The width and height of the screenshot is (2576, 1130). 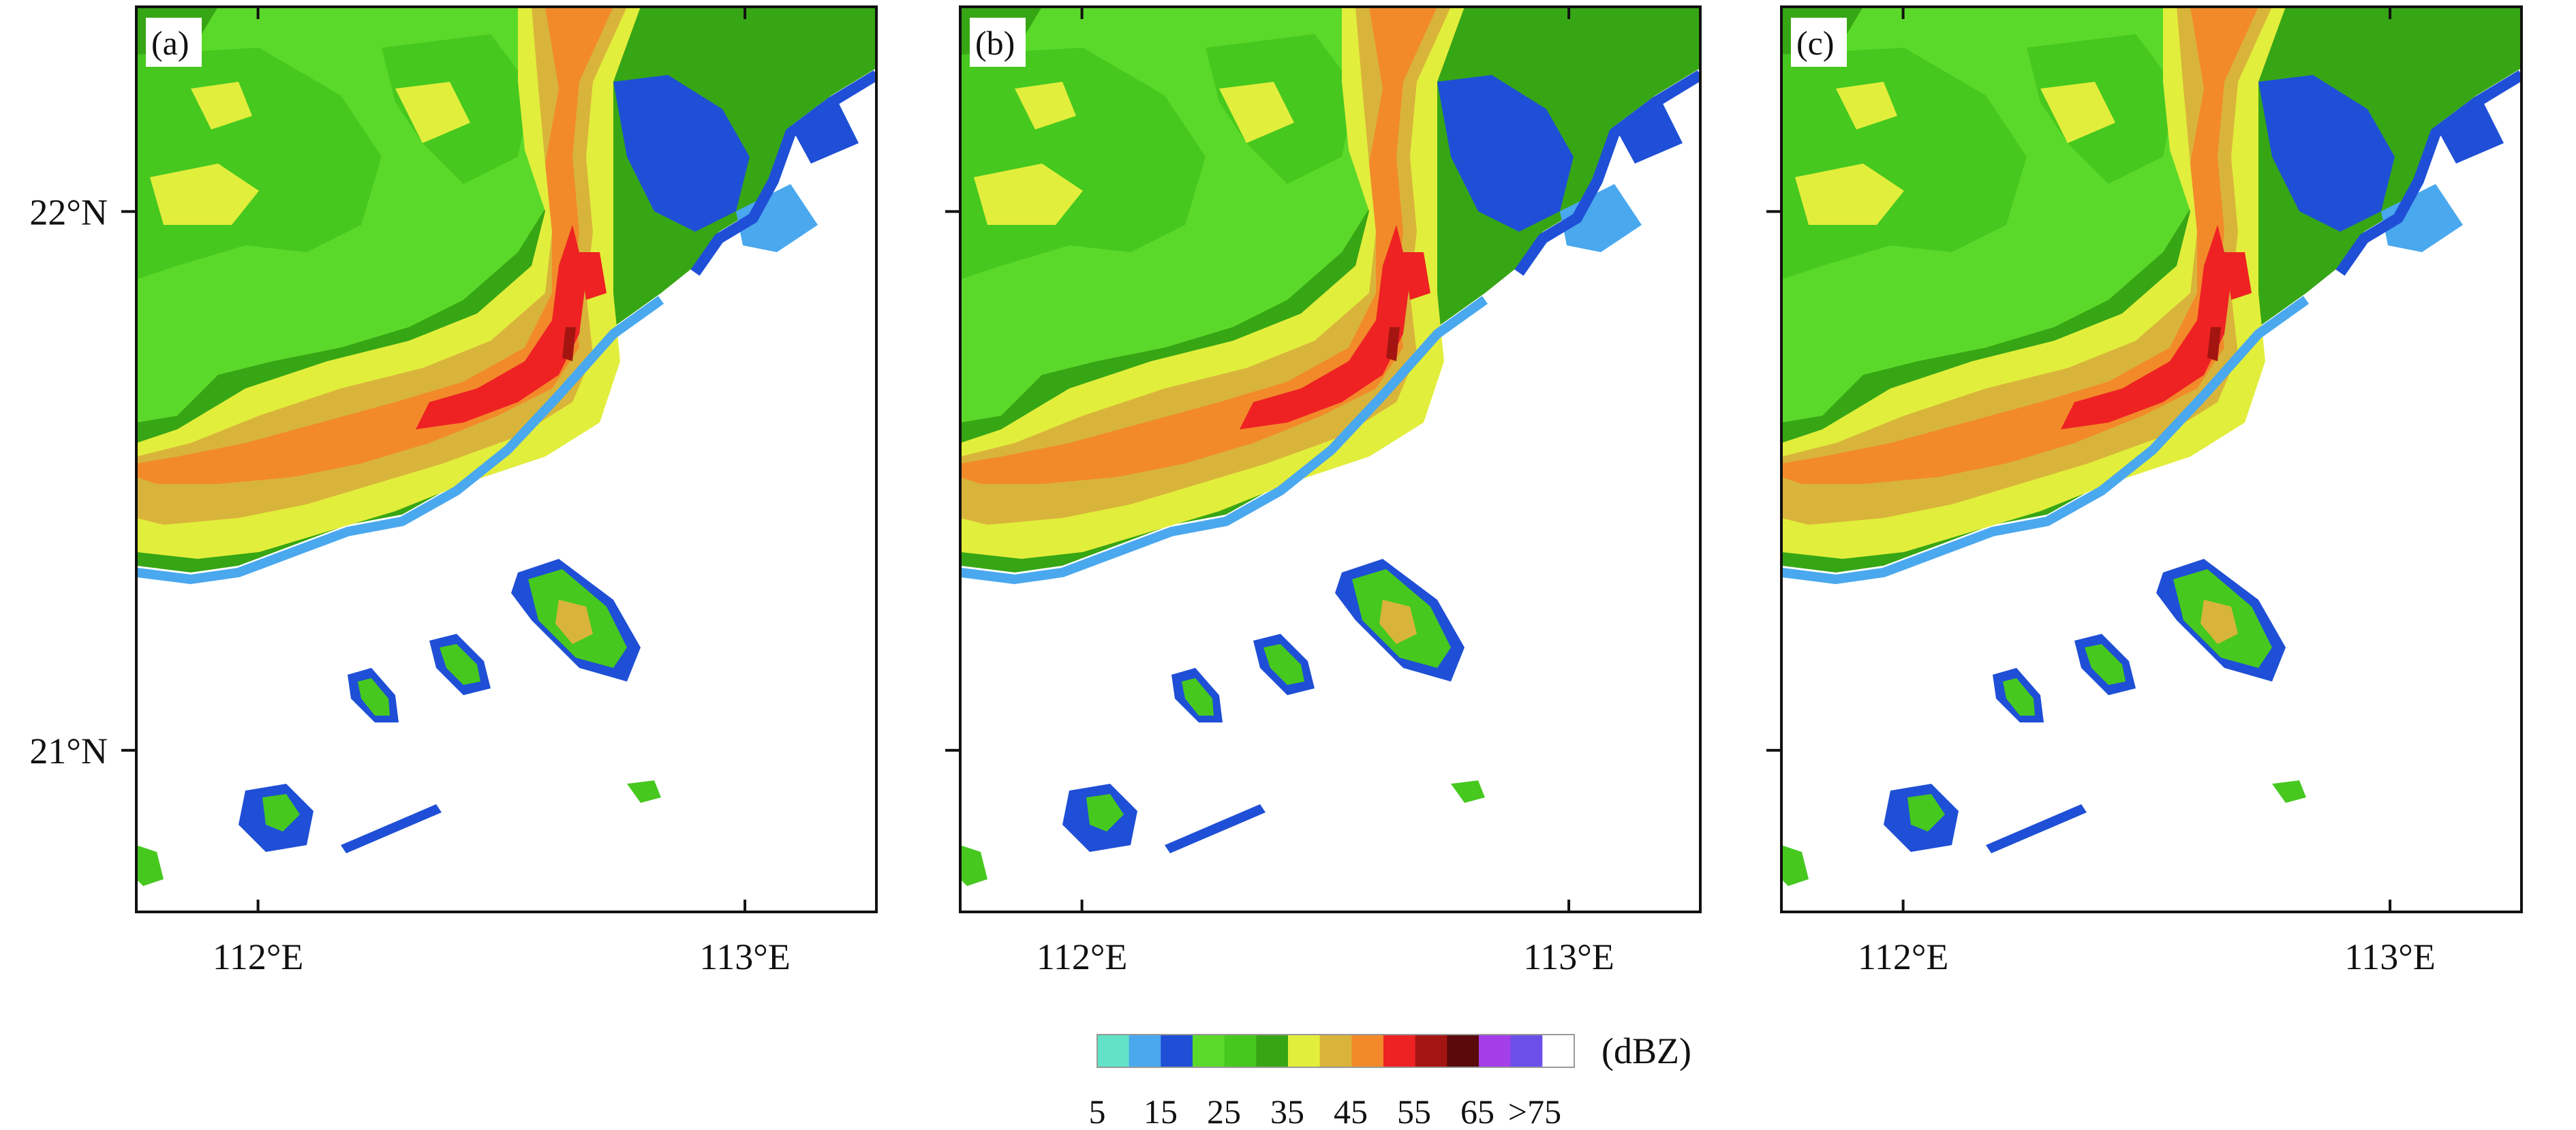 I want to click on colorbar-unit-label: (dBZ), so click(x=1646, y=1050).